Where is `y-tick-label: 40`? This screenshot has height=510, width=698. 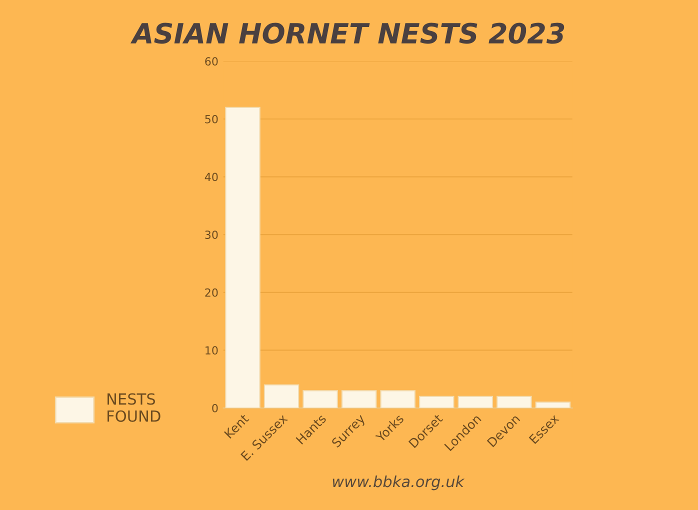
y-tick-label: 40 is located at coordinates (211, 177).